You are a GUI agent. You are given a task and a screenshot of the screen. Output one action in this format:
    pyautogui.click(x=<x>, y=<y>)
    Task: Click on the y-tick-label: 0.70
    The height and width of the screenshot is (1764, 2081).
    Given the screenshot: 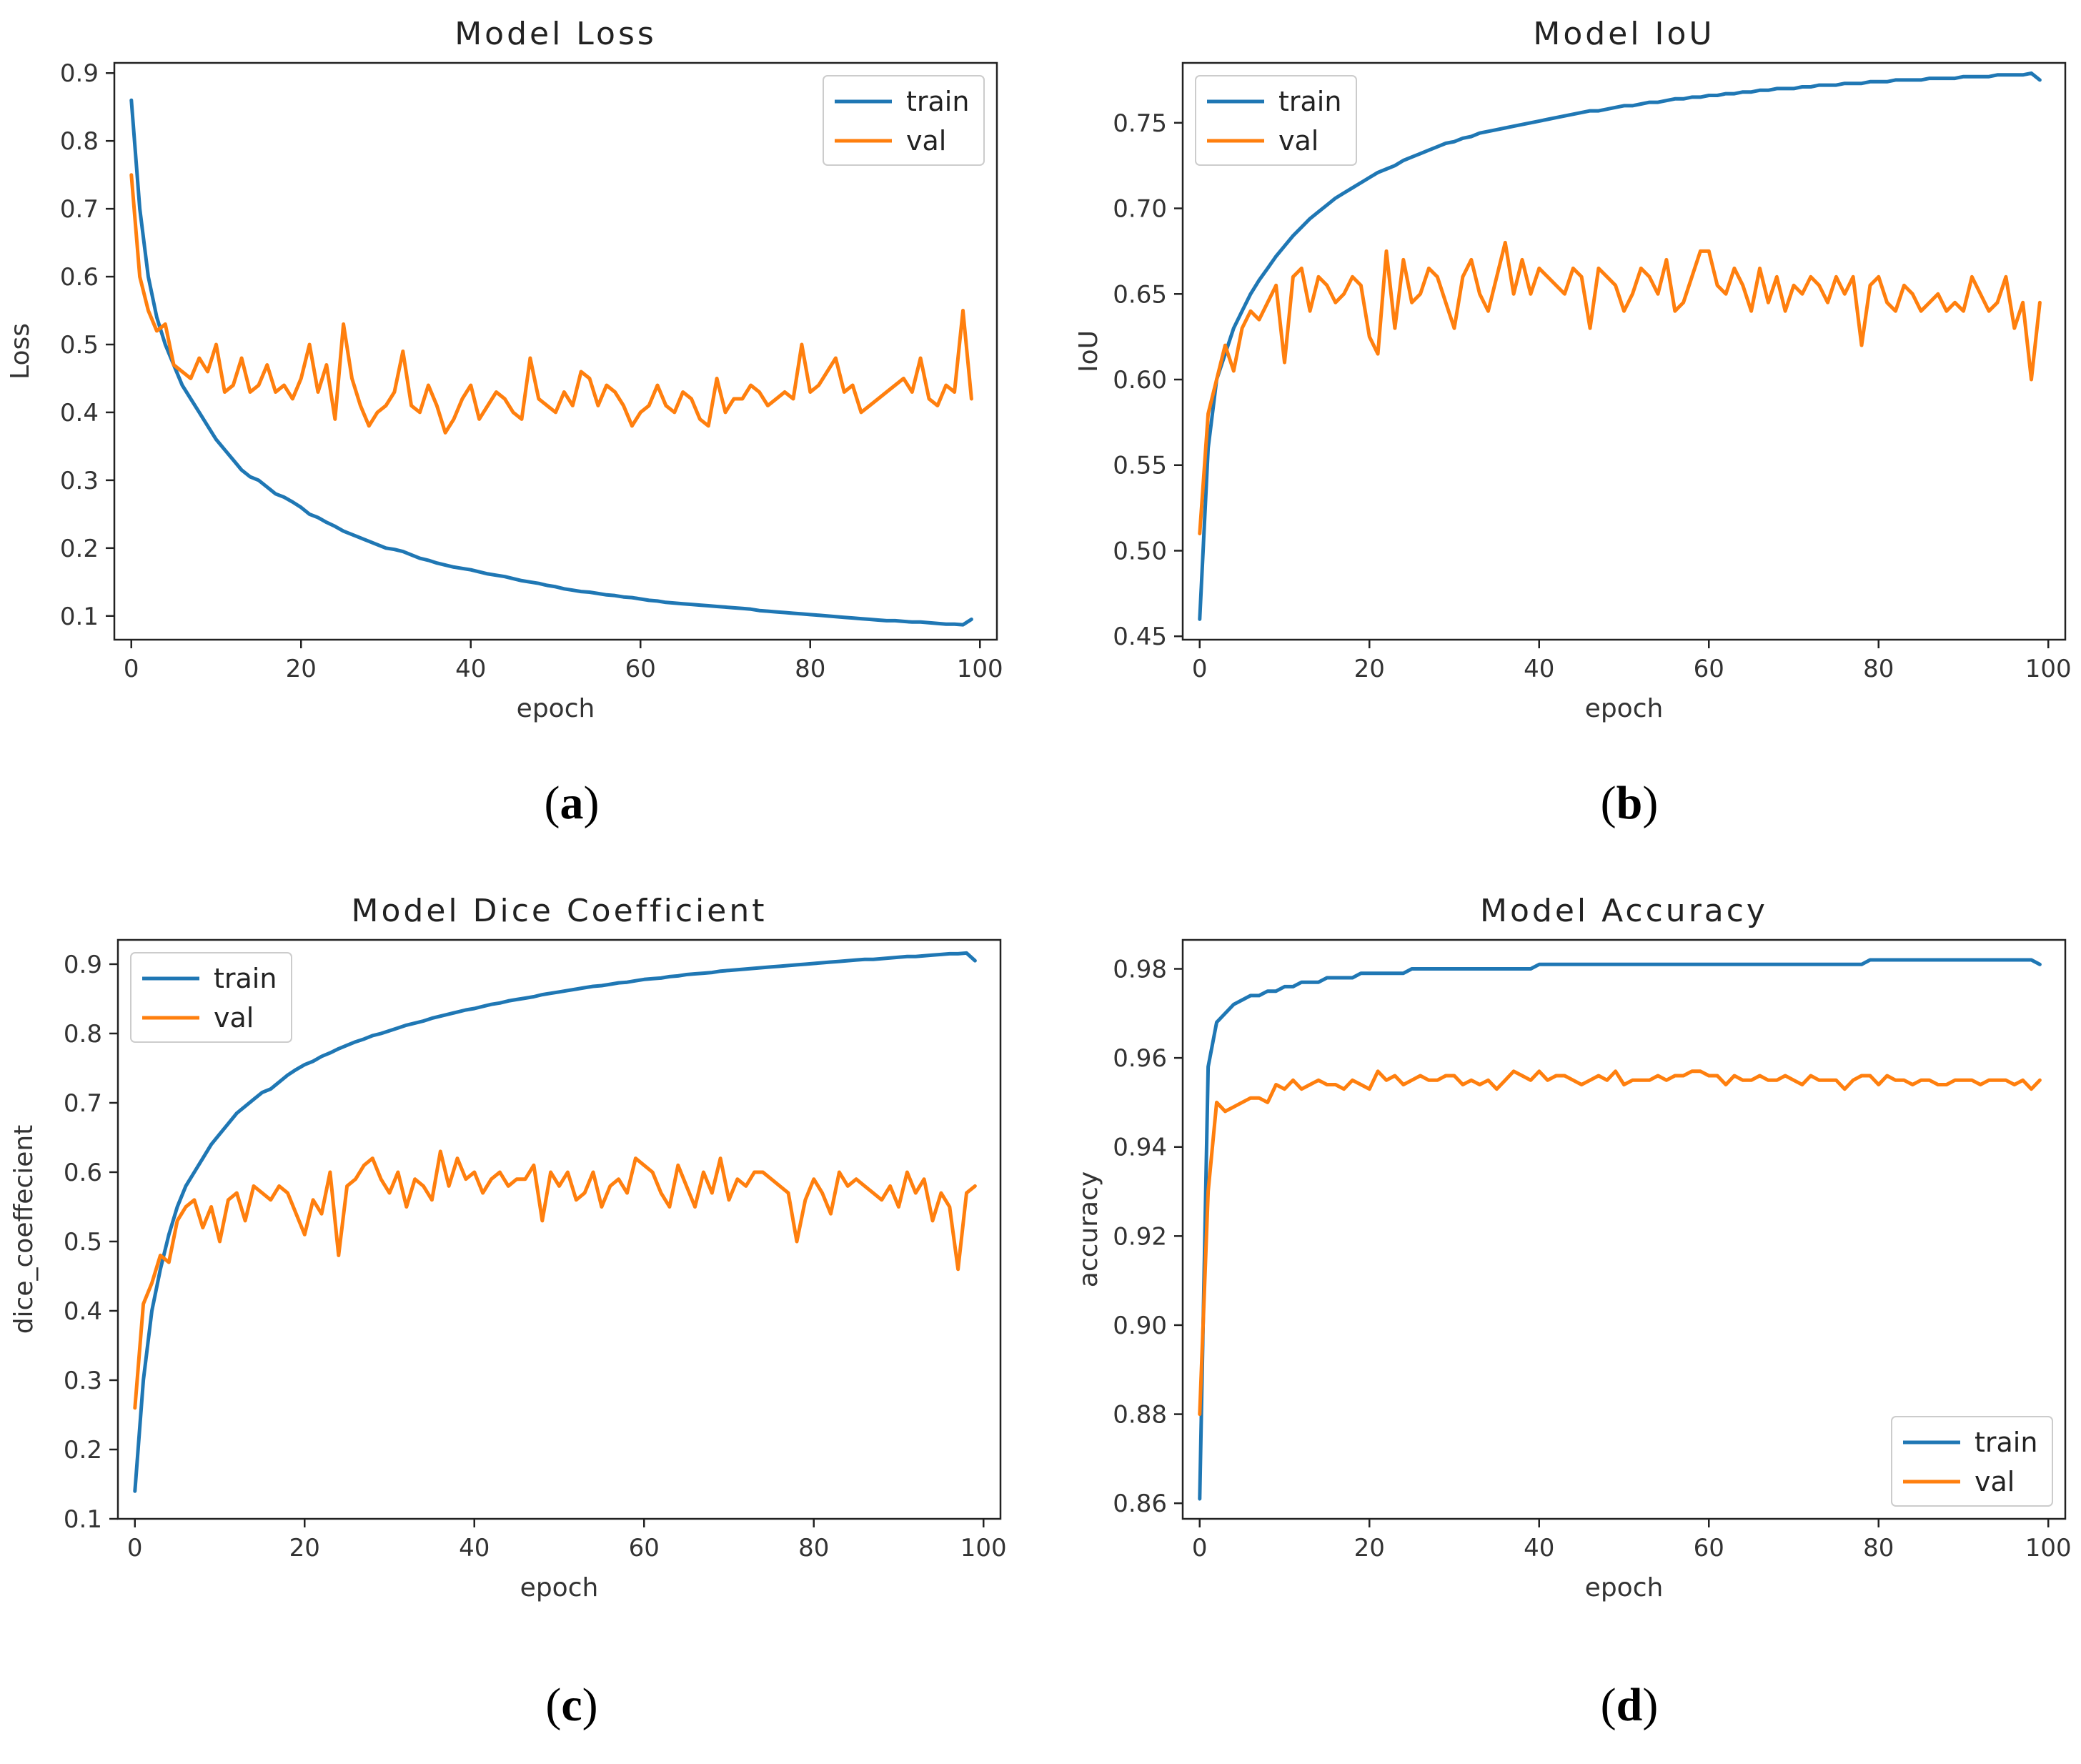 What is the action you would take?
    pyautogui.click(x=1140, y=210)
    